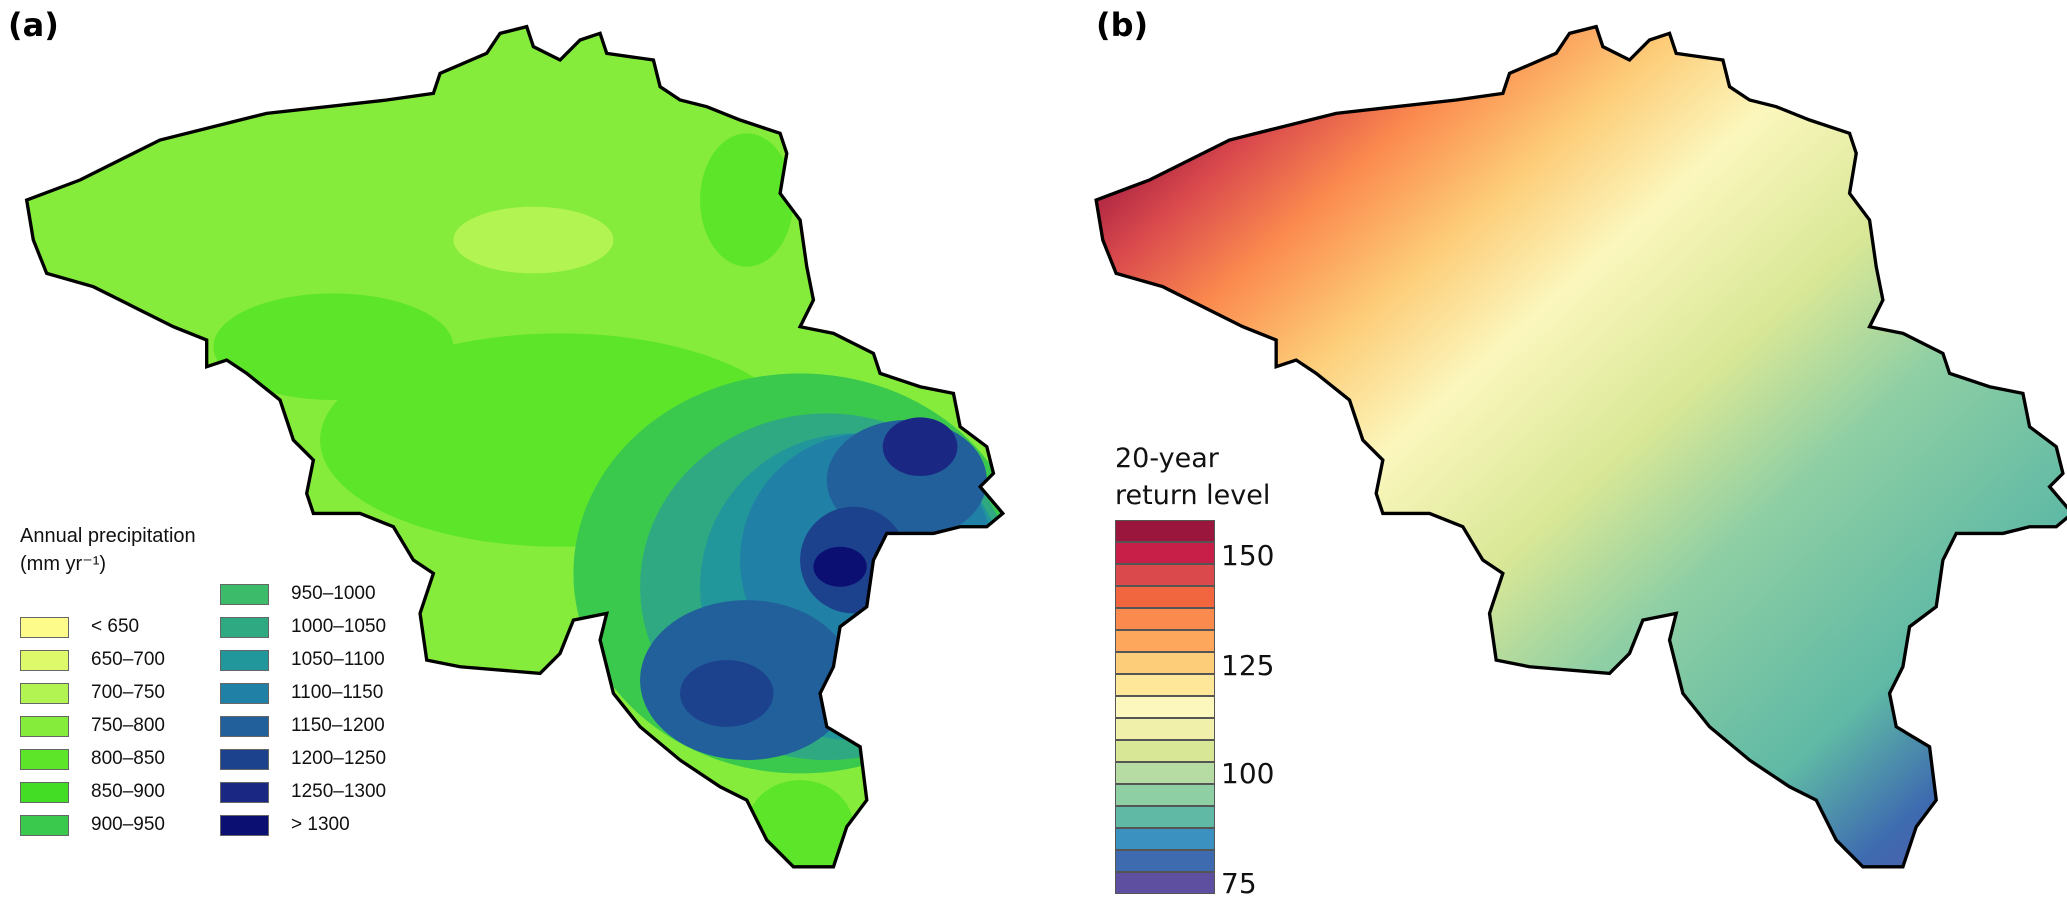 Image resolution: width=2067 pixels, height=909 pixels. What do you see at coordinates (333, 593) in the screenshot?
I see `legend-label: 950–1000` at bounding box center [333, 593].